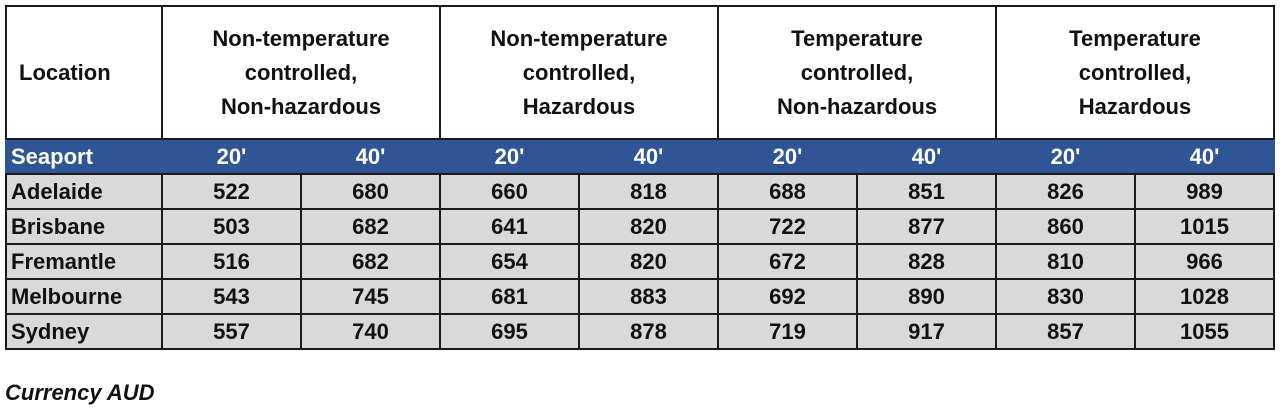 Image resolution: width=1280 pixels, height=417 pixels. What do you see at coordinates (648, 331) in the screenshot?
I see `value-cell: 878` at bounding box center [648, 331].